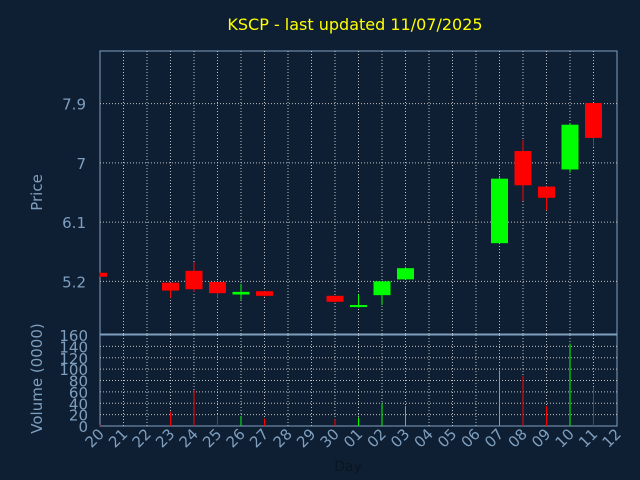 Image resolution: width=640 pixels, height=480 pixels. Describe the element at coordinates (348, 467) in the screenshot. I see `x-axis-label: Day` at that location.